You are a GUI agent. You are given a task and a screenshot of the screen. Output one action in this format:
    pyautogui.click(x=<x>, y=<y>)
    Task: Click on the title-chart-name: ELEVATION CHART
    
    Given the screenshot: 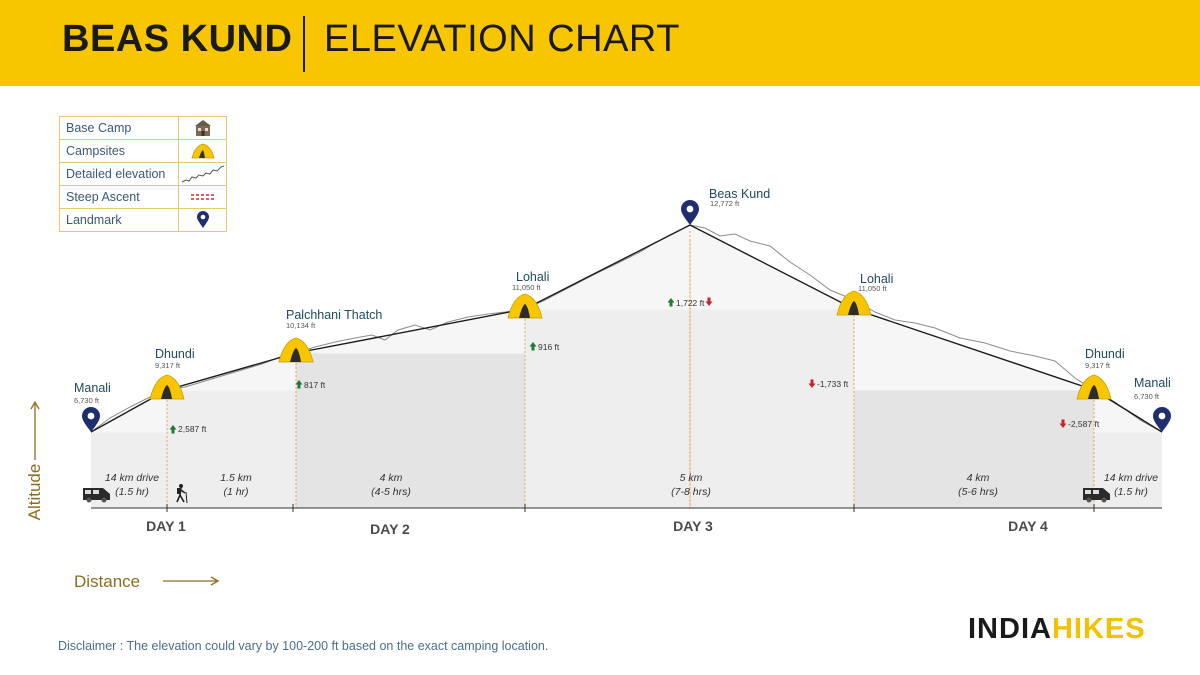 What is the action you would take?
    pyautogui.click(x=502, y=39)
    